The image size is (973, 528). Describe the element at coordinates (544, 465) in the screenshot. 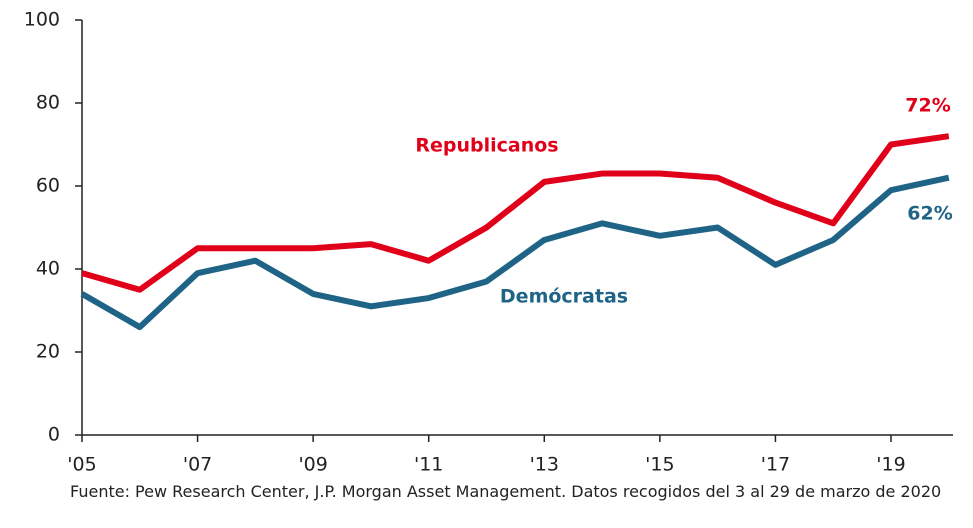

I see `x-tick-label: '13` at that location.